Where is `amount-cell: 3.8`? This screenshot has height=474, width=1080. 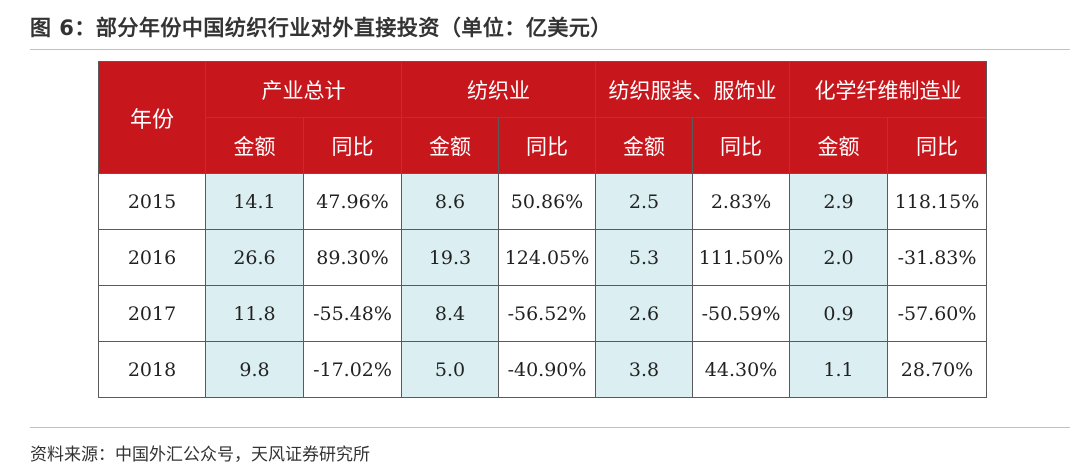 amount-cell: 3.8 is located at coordinates (644, 369).